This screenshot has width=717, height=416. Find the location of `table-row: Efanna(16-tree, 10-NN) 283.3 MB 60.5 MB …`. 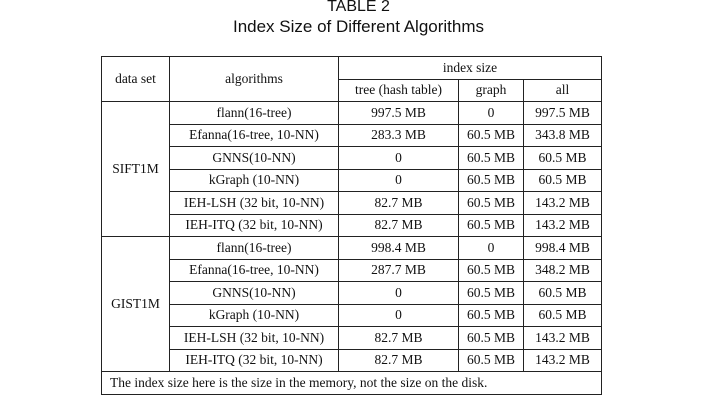

table-row: Efanna(16-tree, 10-NN) 283.3 MB 60.5 MB … is located at coordinates (352, 135).